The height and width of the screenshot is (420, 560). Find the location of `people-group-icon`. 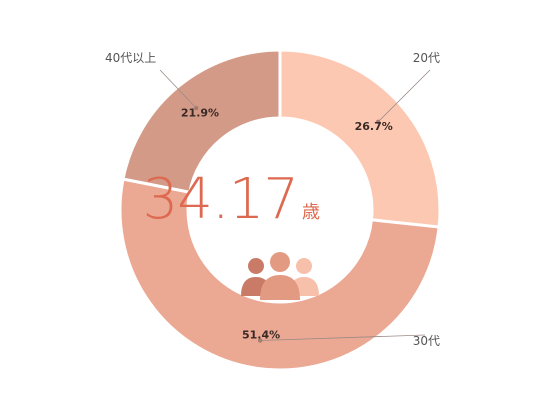

people-group-icon is located at coordinates (280, 276).